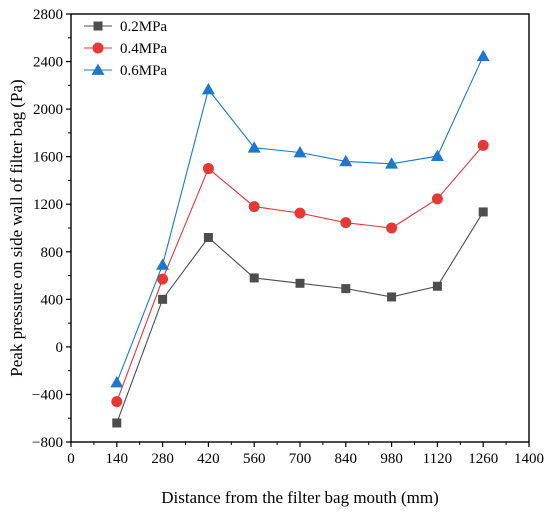 This screenshot has height=515, width=550. Describe the element at coordinates (529, 459) in the screenshot. I see `x-tick-label: 1400` at that location.